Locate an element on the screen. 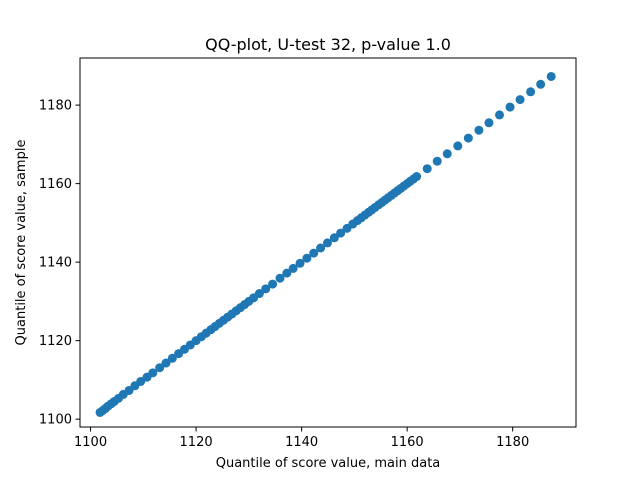 This screenshot has width=640, height=480. x-axis: 1100 1120 1140 1160 1180 is located at coordinates (301, 438).